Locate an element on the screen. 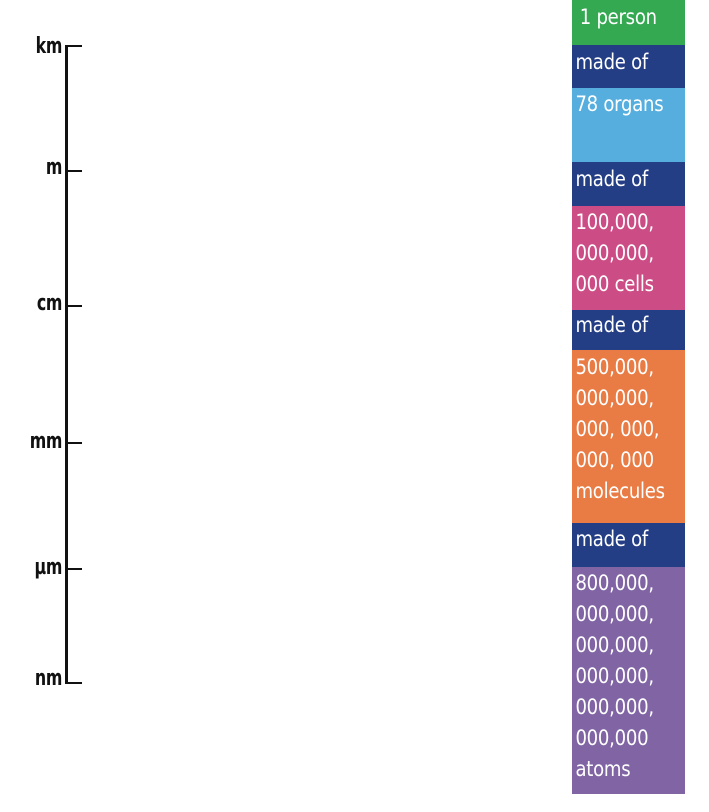  tick-cm is located at coordinates (73, 306).